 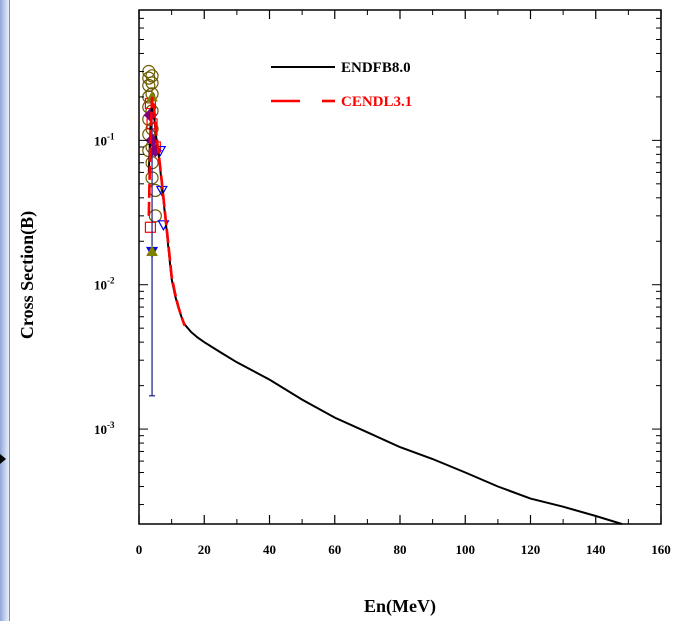 What do you see at coordinates (400, 549) in the screenshot?
I see `x-tick-label: 80` at bounding box center [400, 549].